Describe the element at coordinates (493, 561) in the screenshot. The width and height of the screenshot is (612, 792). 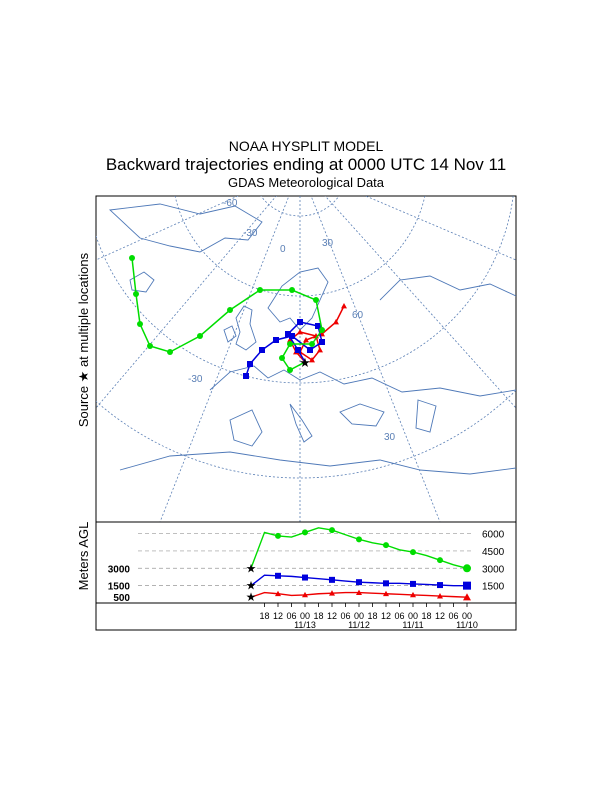
I see `right-height-labels: 6000 4500 3000 1500` at that location.